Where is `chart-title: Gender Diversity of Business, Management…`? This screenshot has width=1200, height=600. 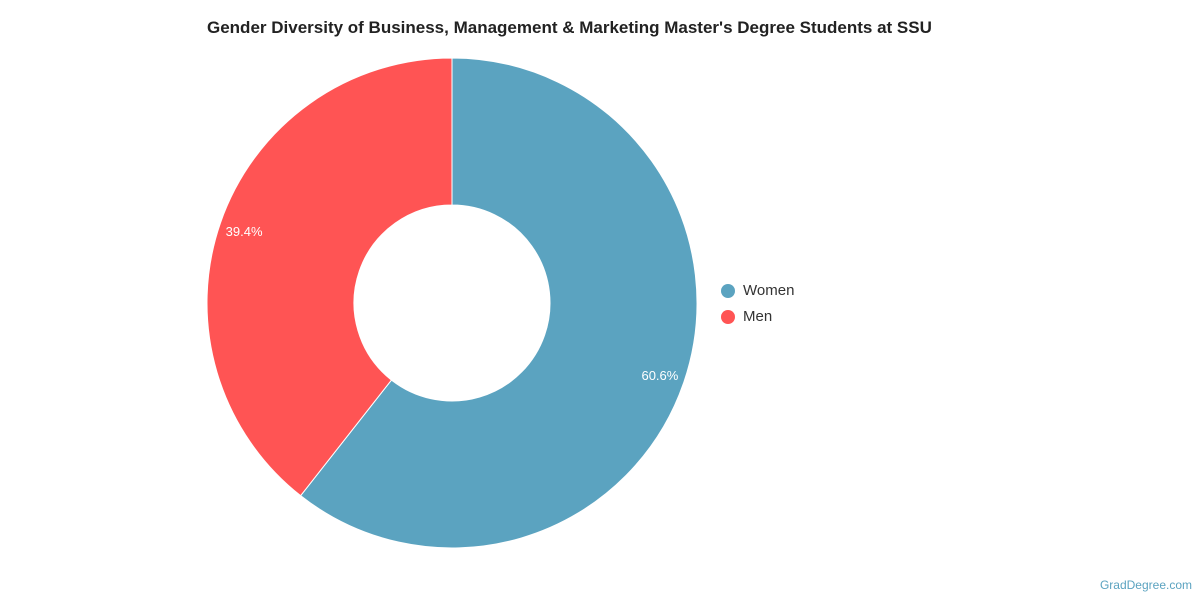
chart-title: Gender Diversity of Business, Management… is located at coordinates (569, 27).